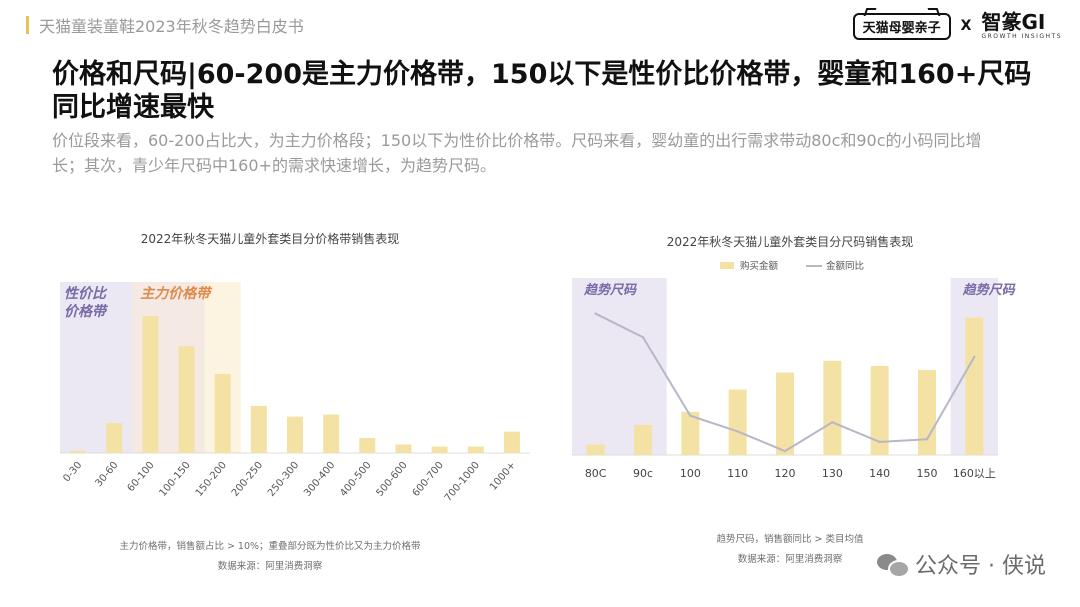 The width and height of the screenshot is (1080, 607). I want to click on growth-insights-logo: 智篆GI GROWTH INSIGHTS, so click(1021, 25).